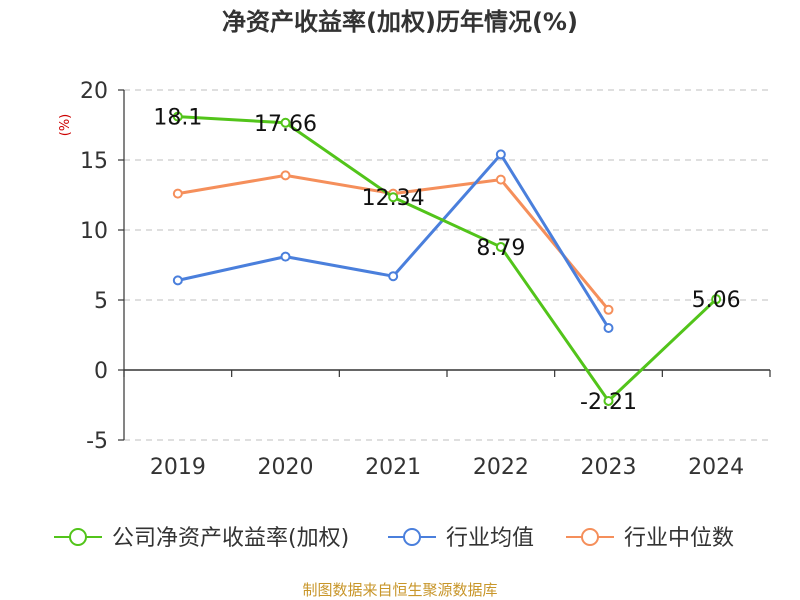  What do you see at coordinates (65, 125) in the screenshot?
I see `y-axis-unit-label: (%)` at bounding box center [65, 125].